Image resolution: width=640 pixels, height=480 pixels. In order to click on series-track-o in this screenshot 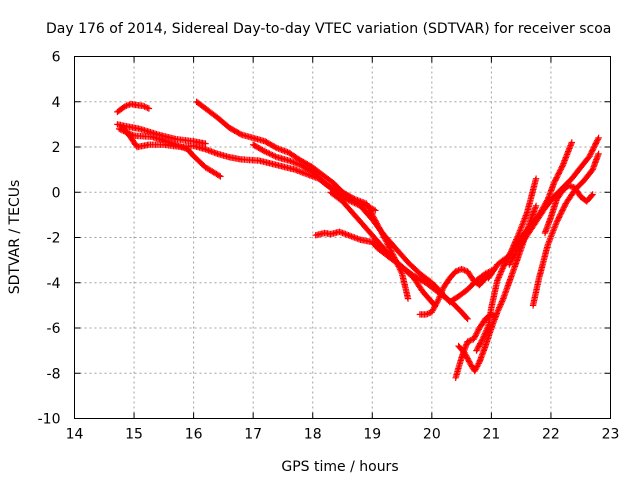, I will do `click(565, 229)`.